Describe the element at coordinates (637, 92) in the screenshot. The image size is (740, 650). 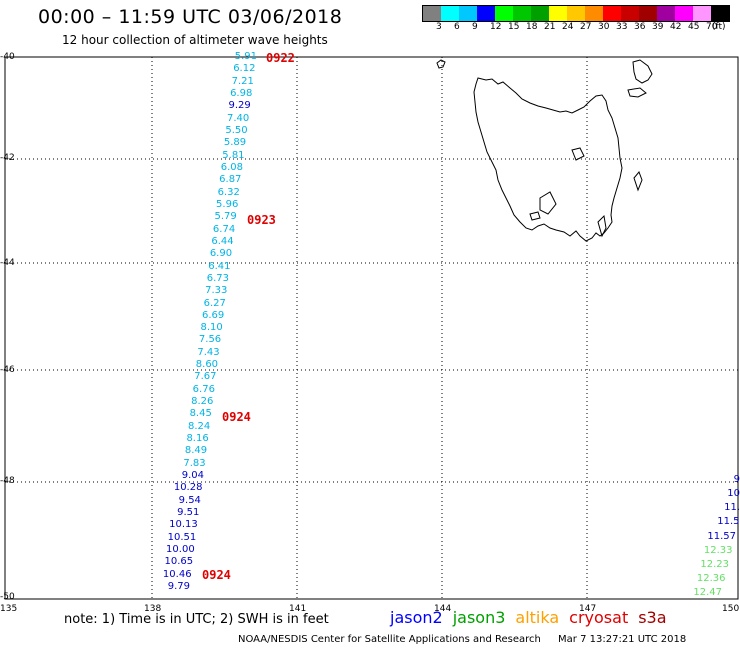
I see `cape-barren-island` at that location.